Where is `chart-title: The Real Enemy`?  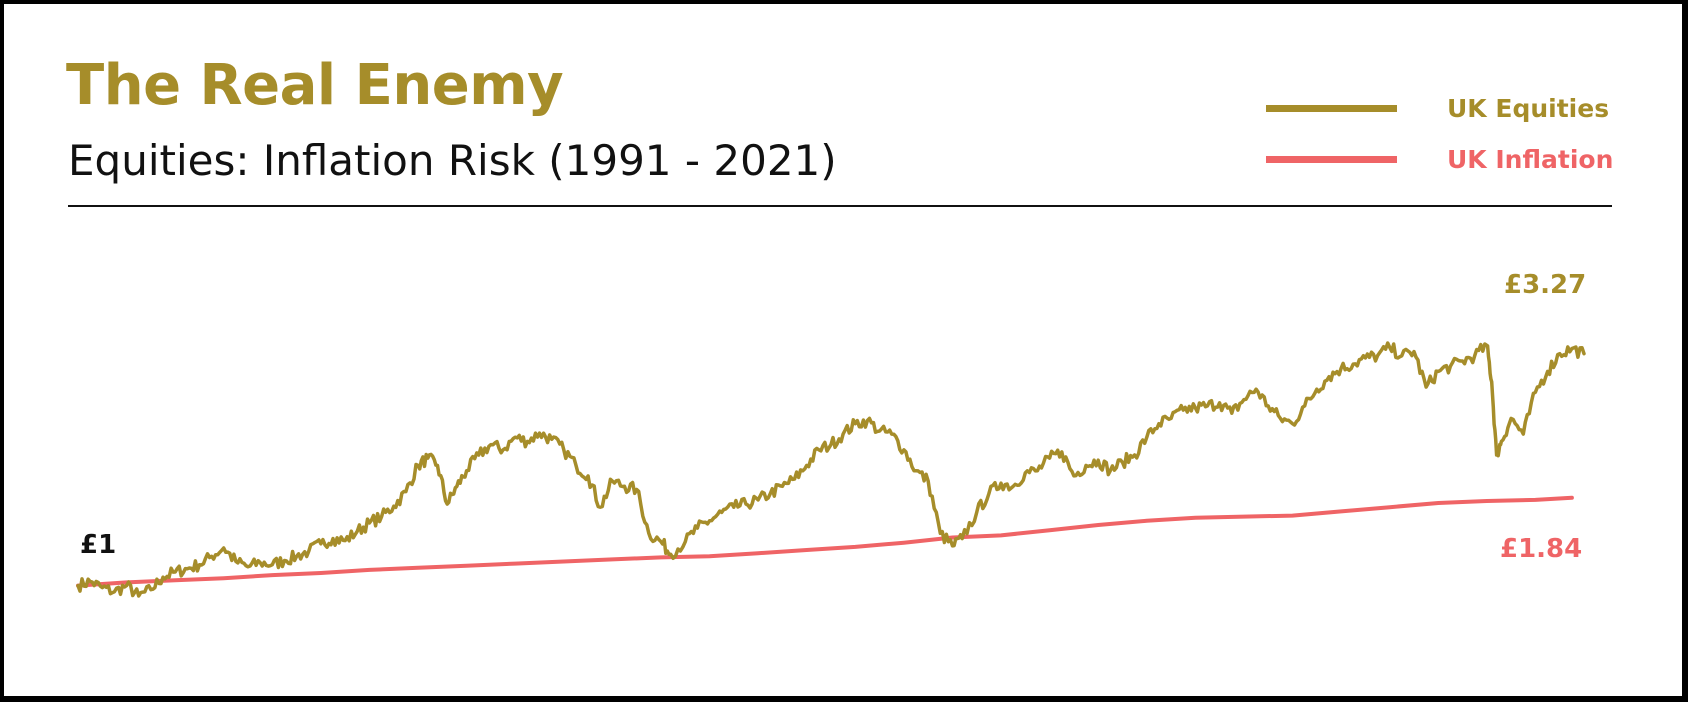
chart-title: The Real Enemy is located at coordinates (315, 85).